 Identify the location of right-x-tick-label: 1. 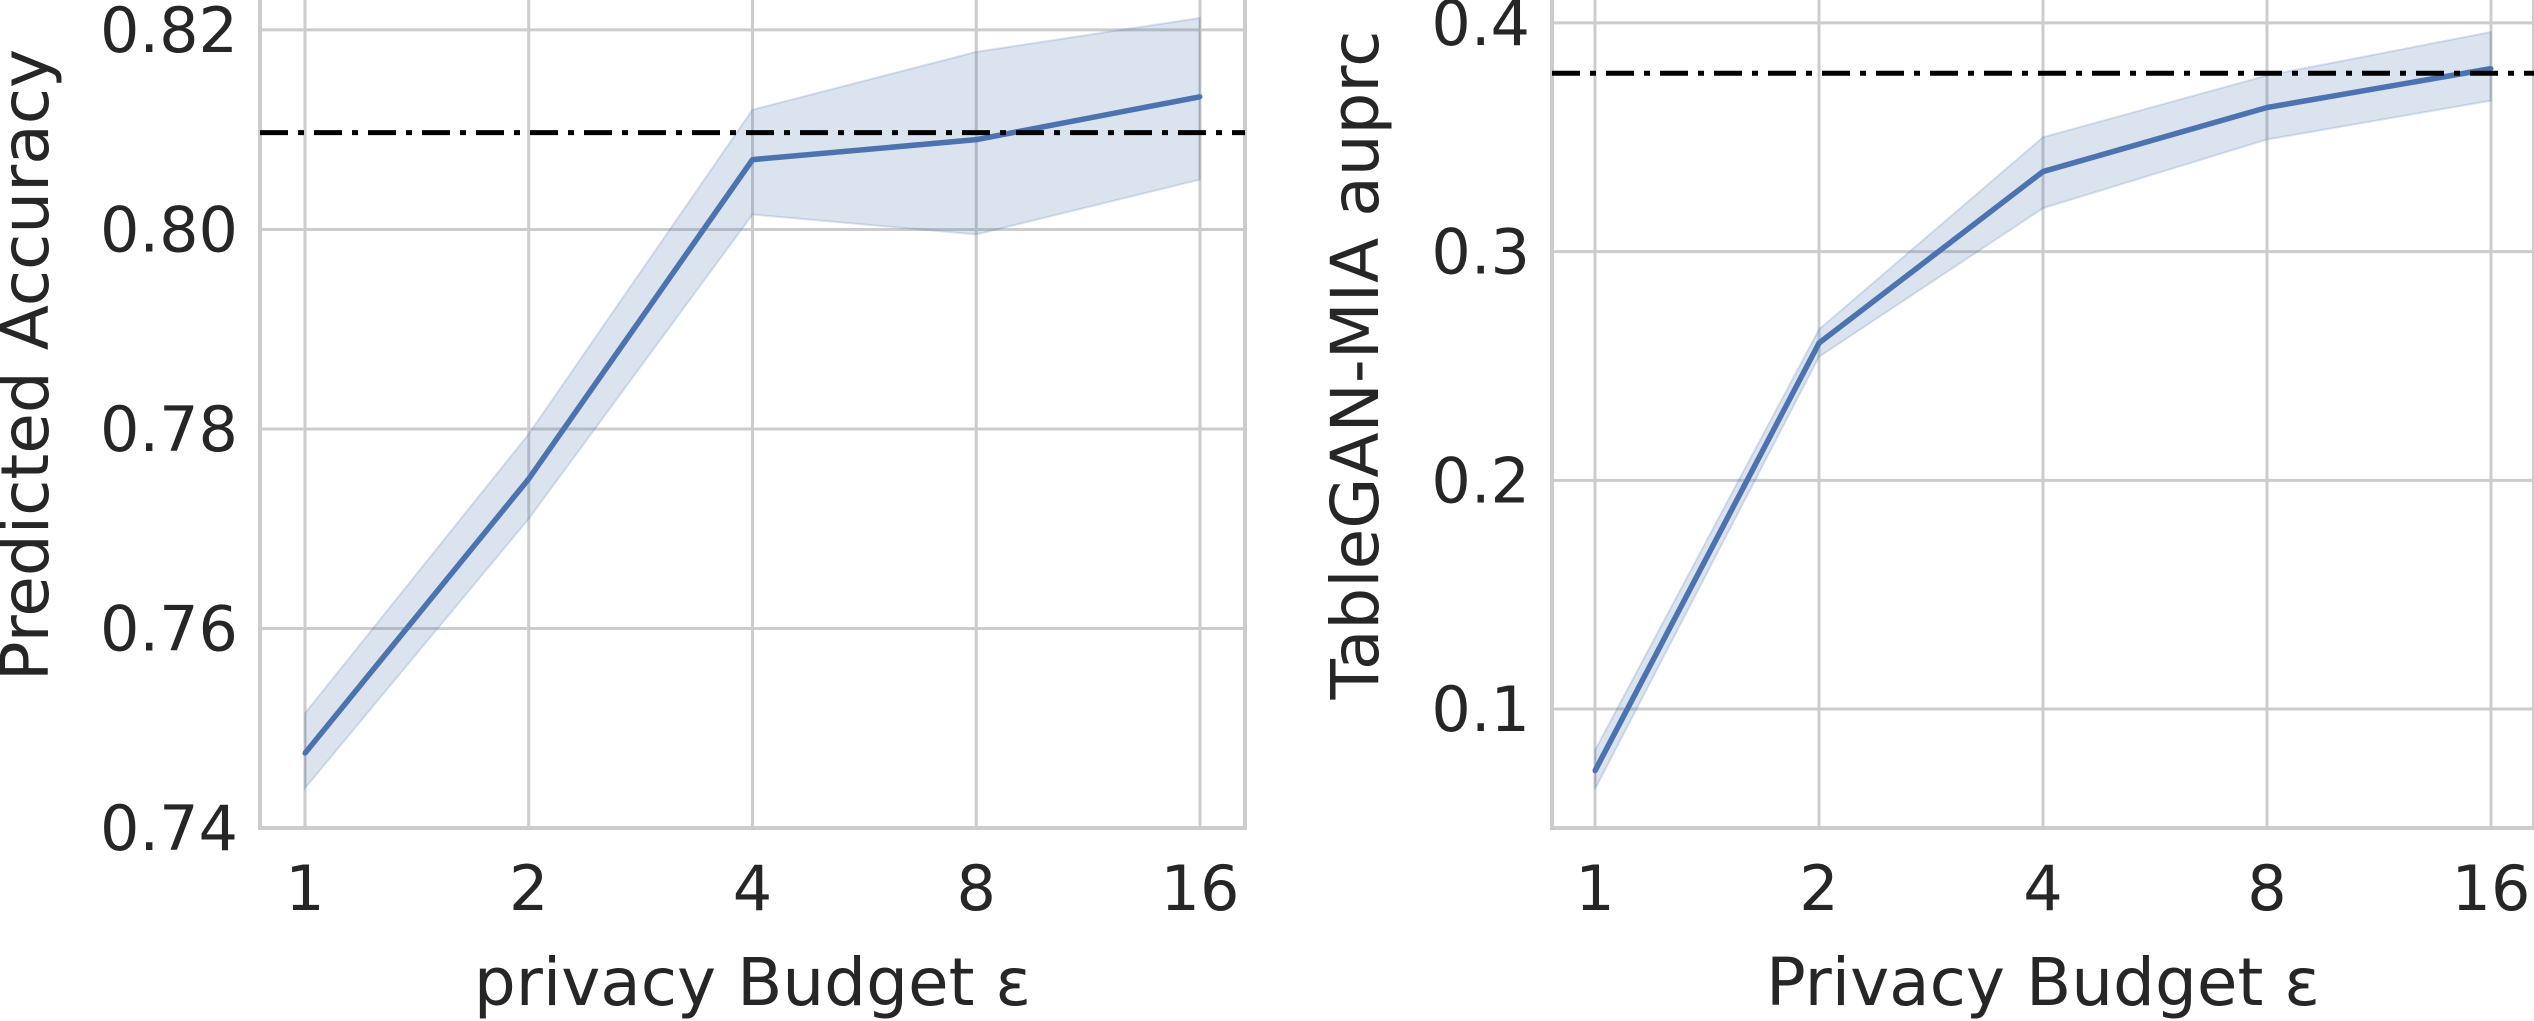
(1594, 888).